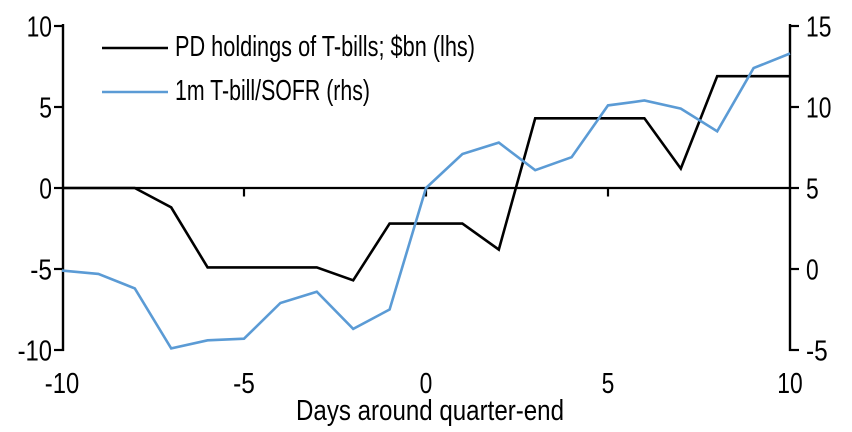 This screenshot has width=852, height=432. I want to click on right-axis-tick-label: 0, so click(812, 271).